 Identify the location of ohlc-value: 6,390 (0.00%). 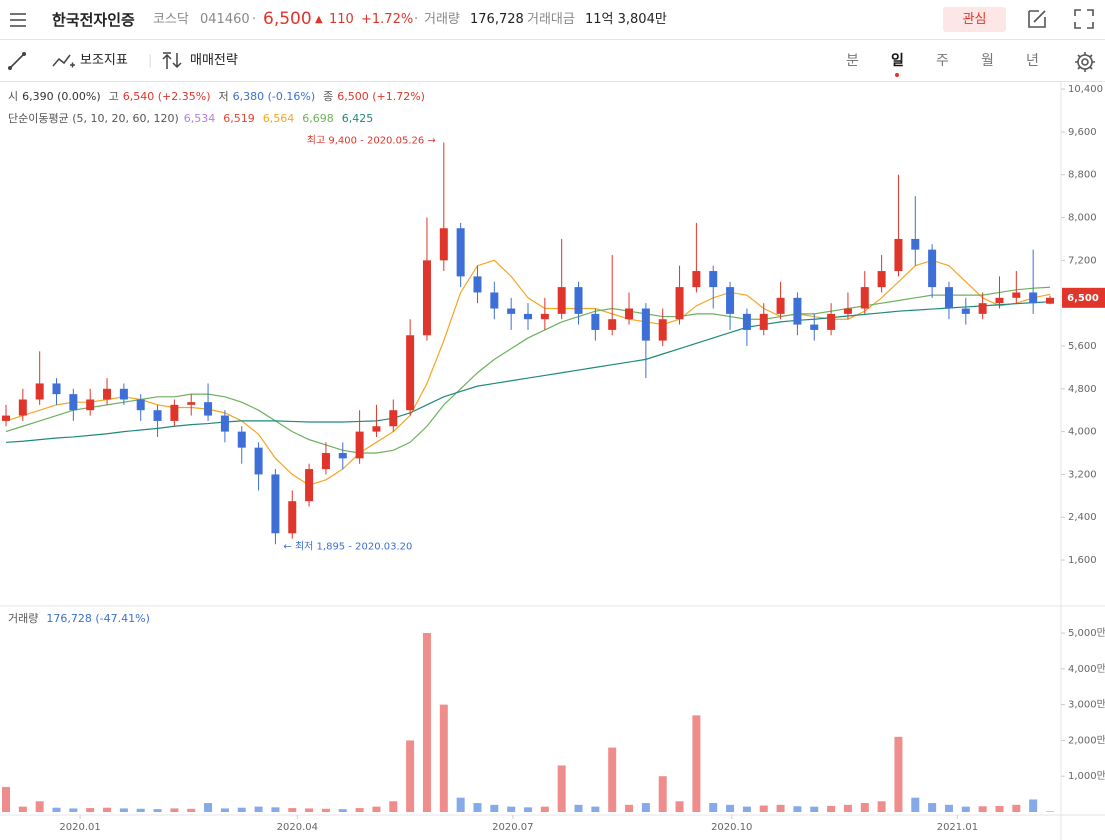
(61, 96).